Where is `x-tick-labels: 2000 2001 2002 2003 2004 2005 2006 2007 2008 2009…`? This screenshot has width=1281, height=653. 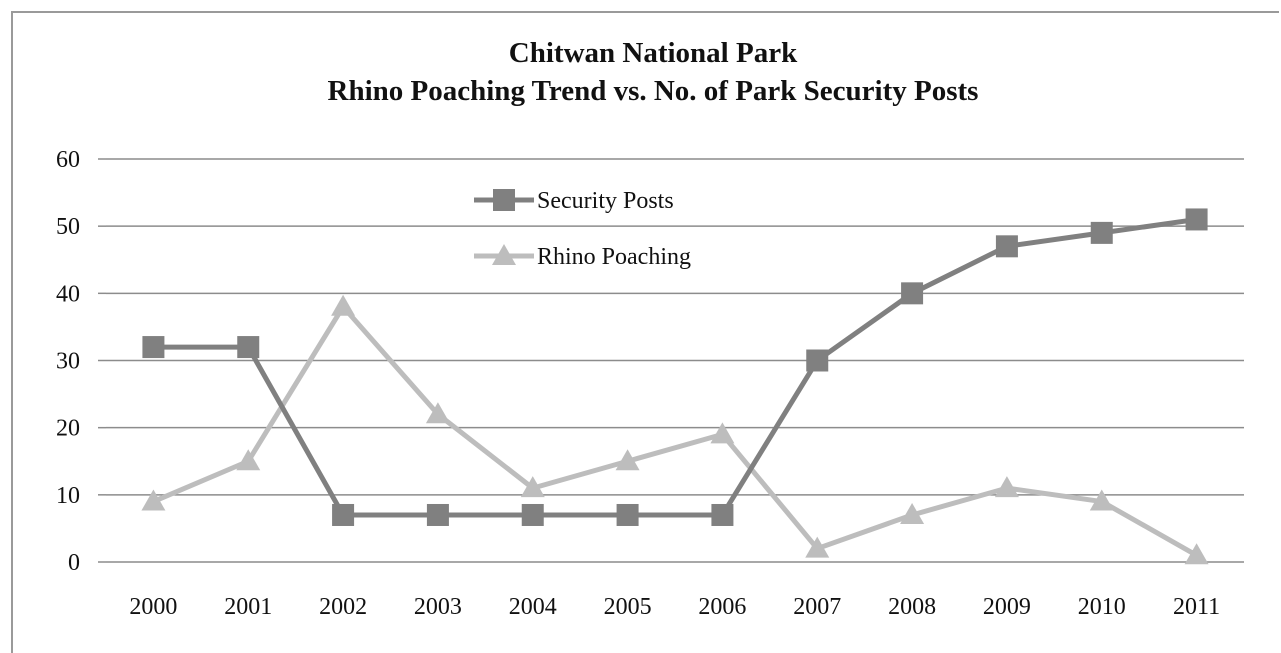 x-tick-labels: 2000 2001 2002 2003 2004 2005 2006 2007 2008 2009… is located at coordinates (674, 607).